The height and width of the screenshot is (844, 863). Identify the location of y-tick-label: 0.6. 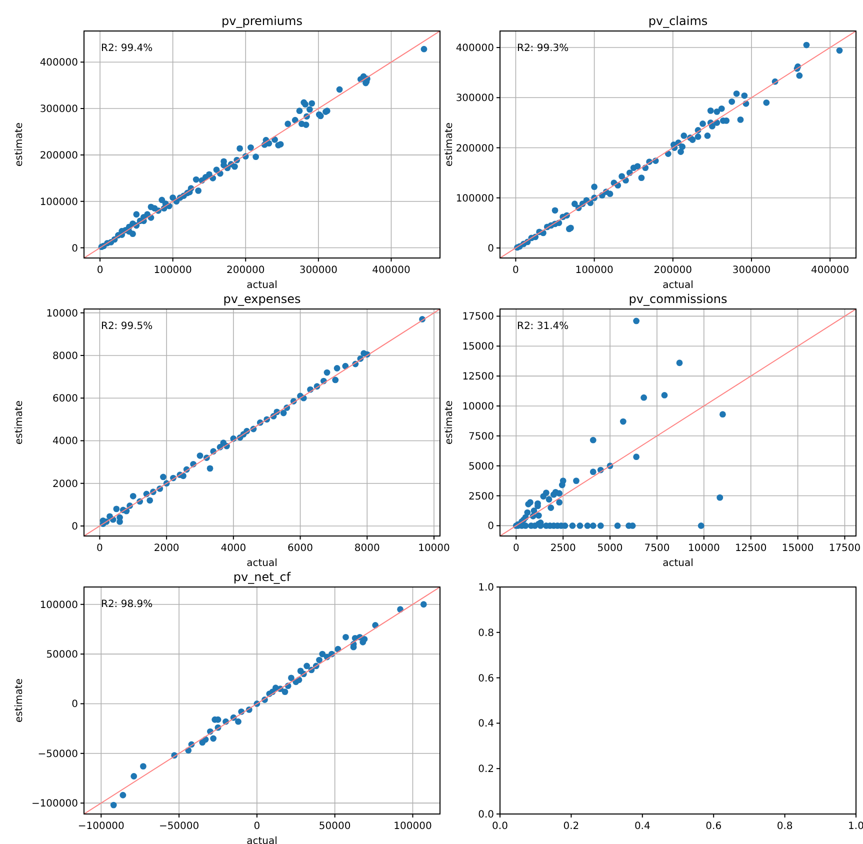
(486, 678).